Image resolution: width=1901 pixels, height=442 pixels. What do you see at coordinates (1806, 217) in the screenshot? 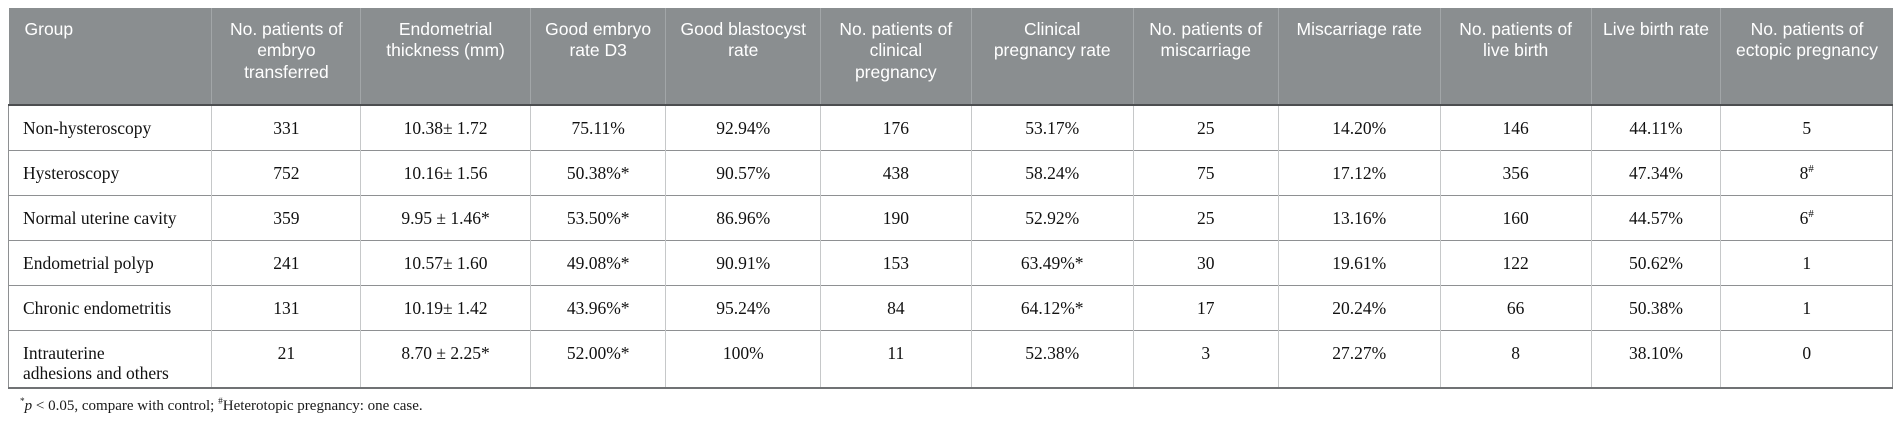
I see `value-cell: 6#` at bounding box center [1806, 217].